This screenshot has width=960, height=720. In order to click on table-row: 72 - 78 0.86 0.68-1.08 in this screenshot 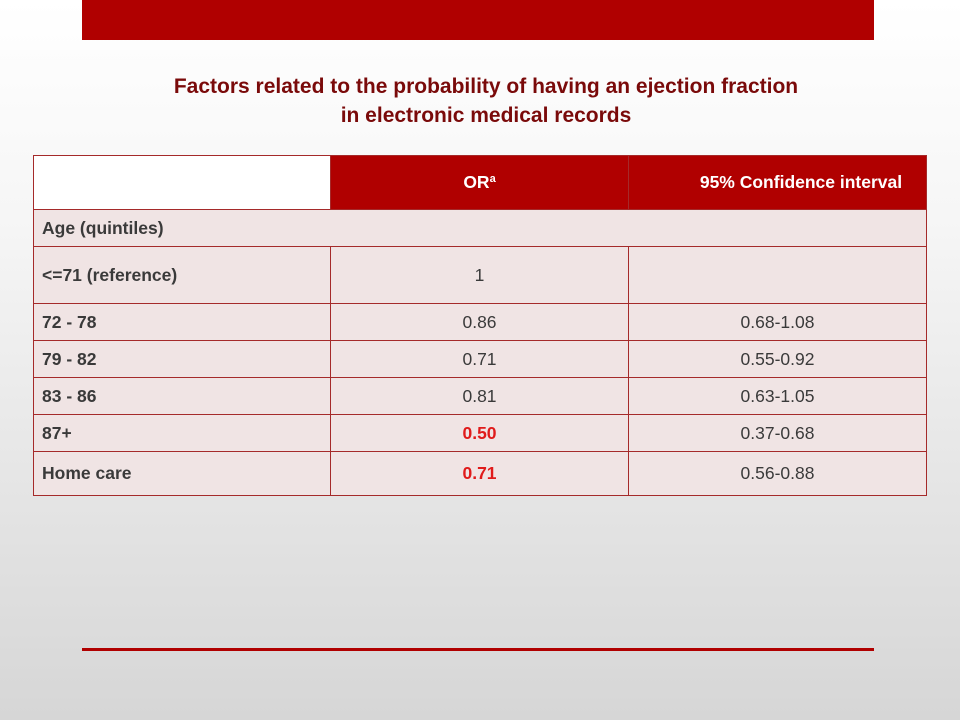, I will do `click(480, 322)`.